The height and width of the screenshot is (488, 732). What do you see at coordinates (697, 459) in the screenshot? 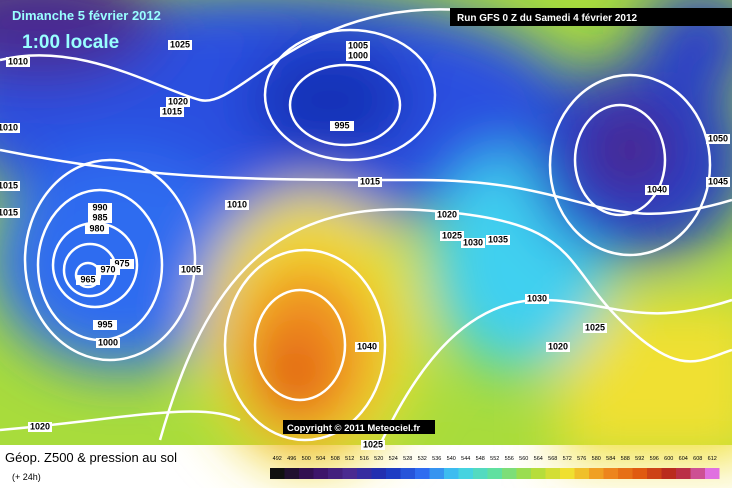
I see `legend-label: 608` at bounding box center [697, 459].